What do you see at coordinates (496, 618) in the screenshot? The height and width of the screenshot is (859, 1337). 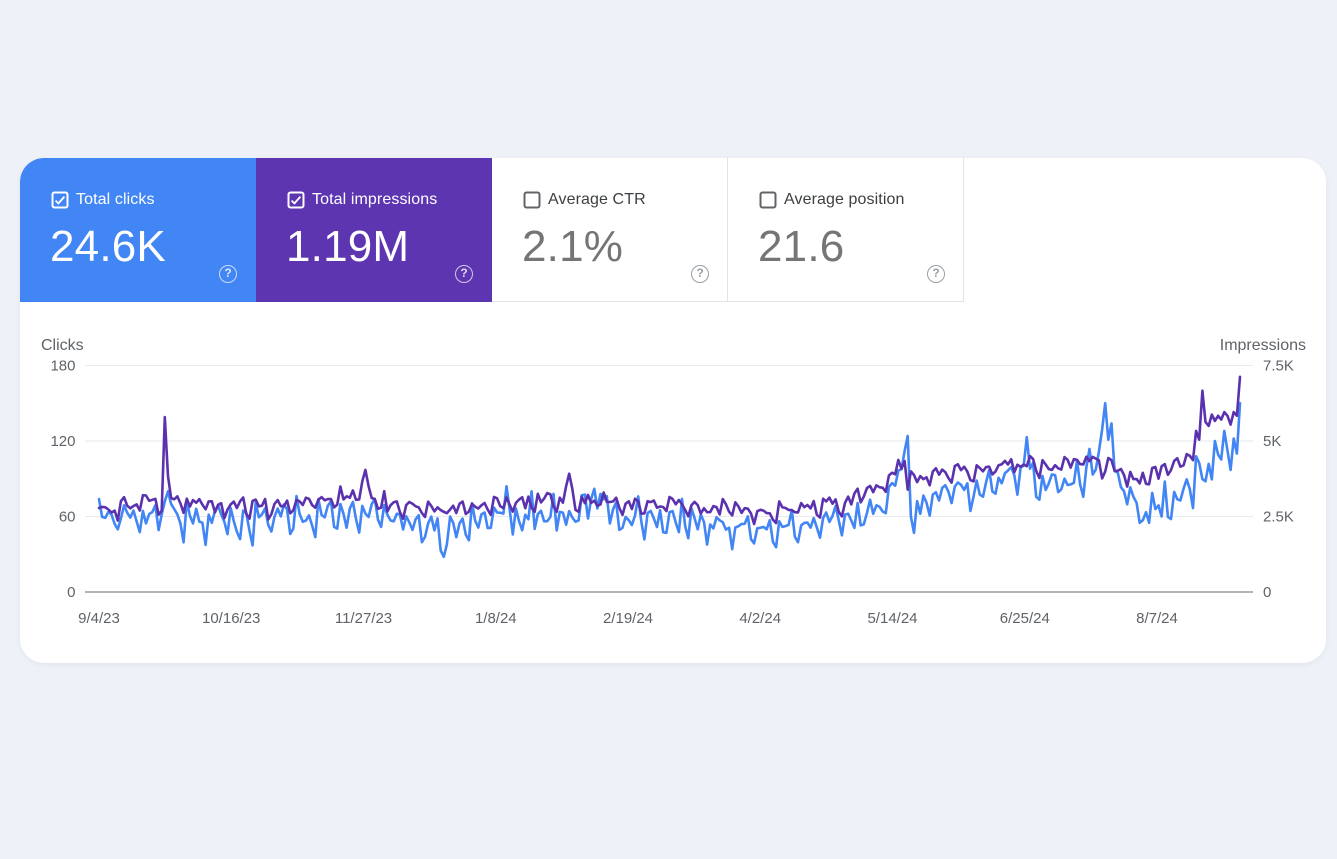 I see `svg-text: 1/8/24` at bounding box center [496, 618].